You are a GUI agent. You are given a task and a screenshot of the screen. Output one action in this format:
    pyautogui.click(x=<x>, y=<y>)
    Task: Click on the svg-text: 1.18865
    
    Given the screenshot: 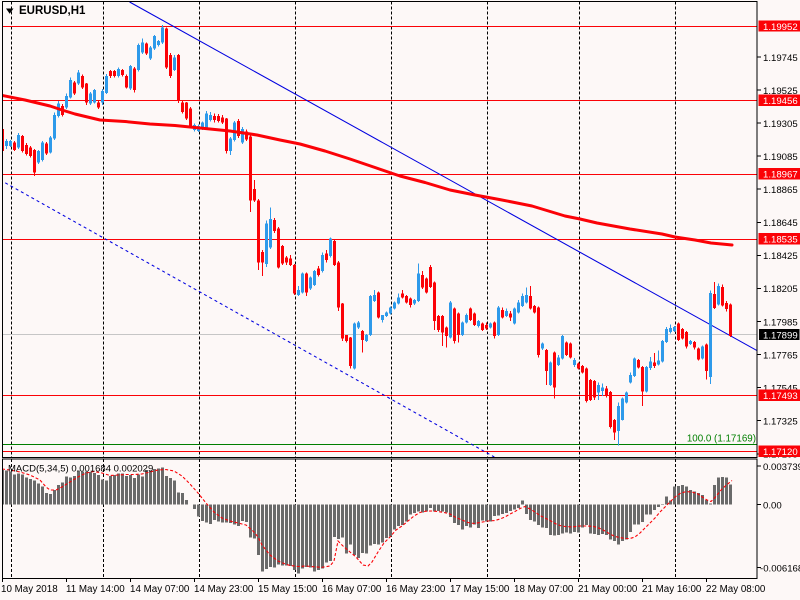 What is the action you would take?
    pyautogui.click(x=780, y=190)
    